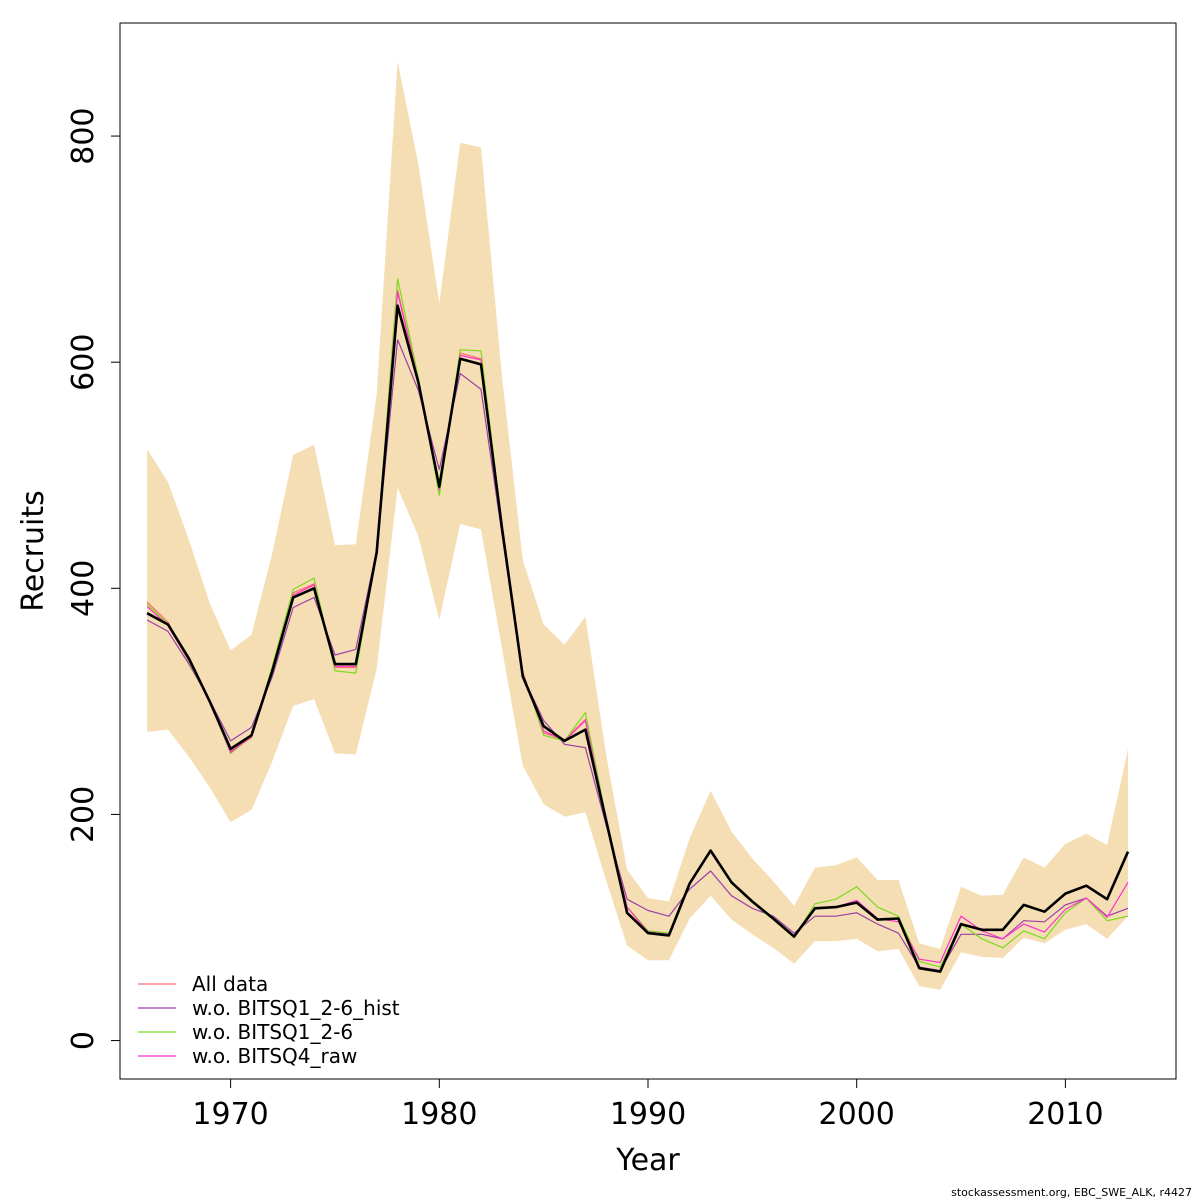  What do you see at coordinates (83, 362) in the screenshot?
I see `y-tick-label: 600` at bounding box center [83, 362].